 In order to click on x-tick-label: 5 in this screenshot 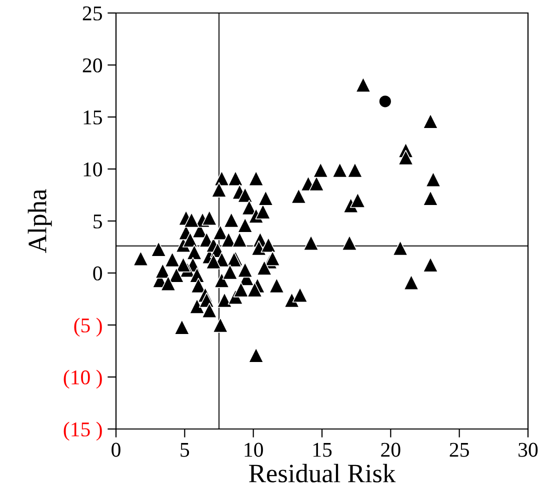, I will do `click(185, 450)`.